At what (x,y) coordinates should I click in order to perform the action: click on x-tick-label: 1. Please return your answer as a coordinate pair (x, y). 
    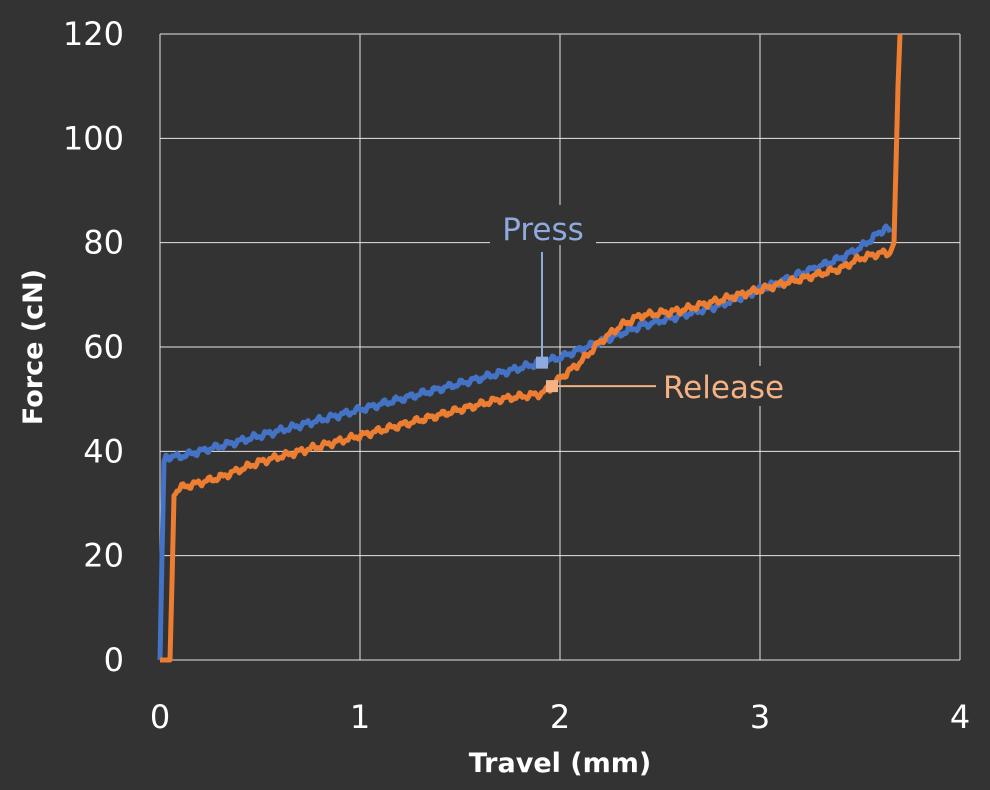
    Looking at the image, I should click on (360, 717).